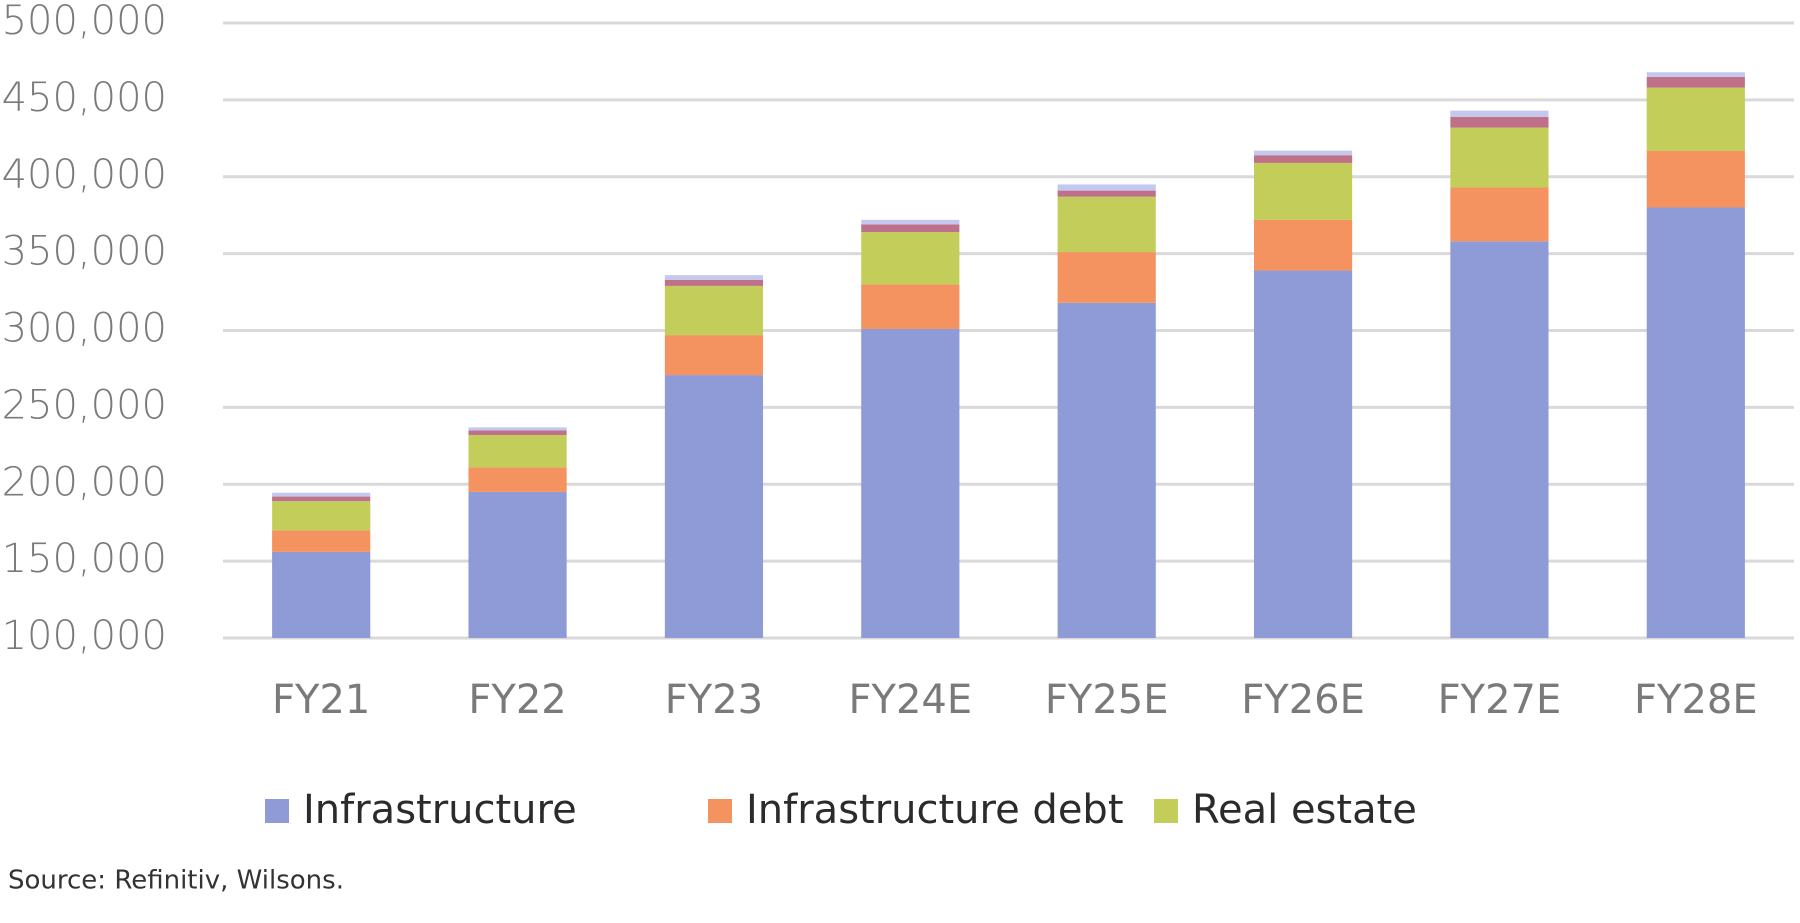 The width and height of the screenshot is (1800, 923). What do you see at coordinates (440, 810) in the screenshot?
I see `legend-label: Infrastructure` at bounding box center [440, 810].